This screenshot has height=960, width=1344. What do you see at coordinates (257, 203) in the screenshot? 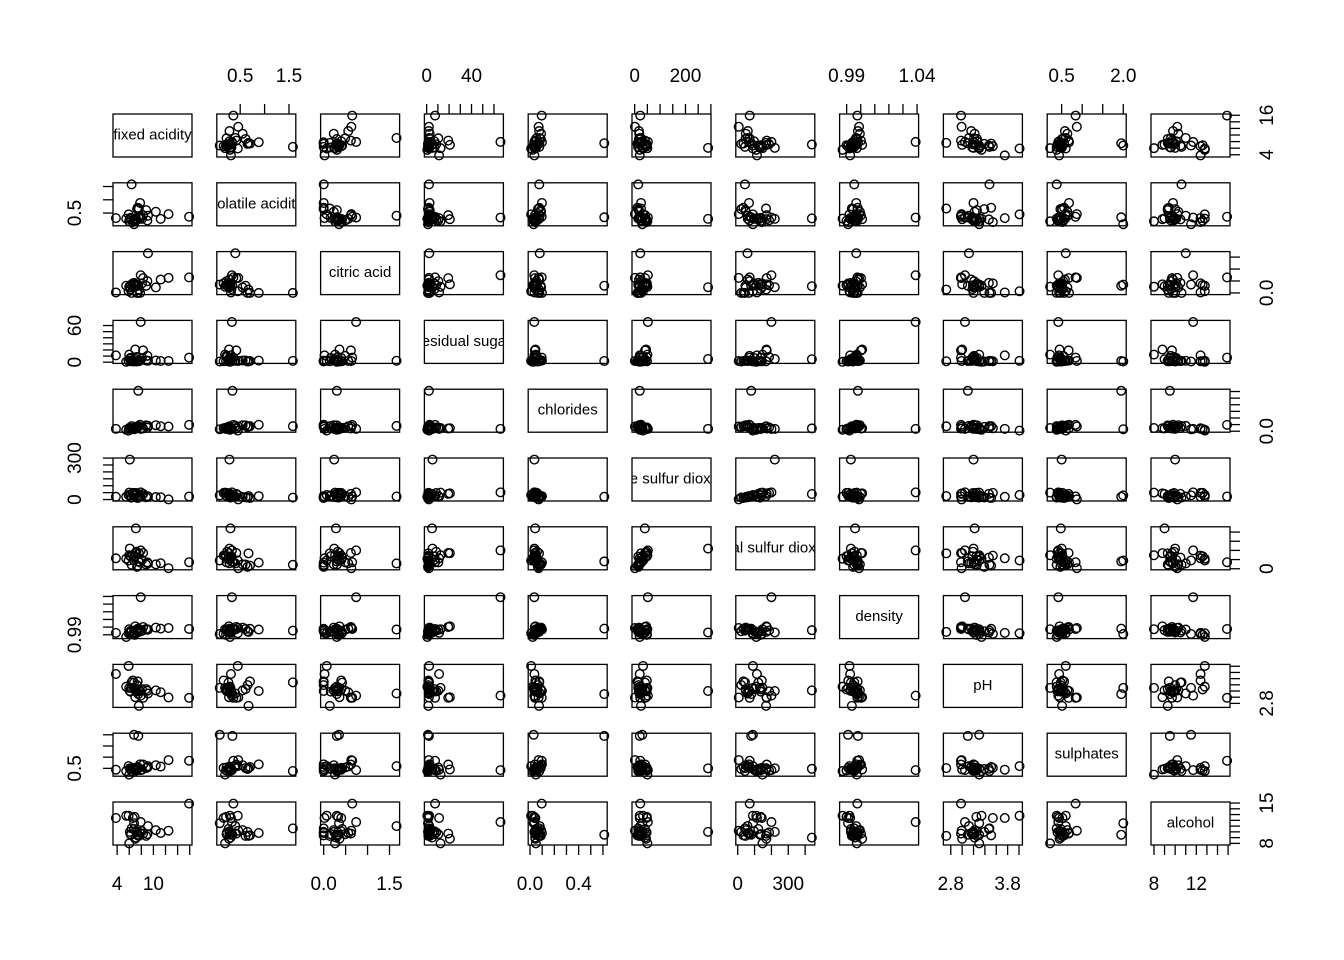
I see `variable-name: volatile acidity` at bounding box center [257, 203].